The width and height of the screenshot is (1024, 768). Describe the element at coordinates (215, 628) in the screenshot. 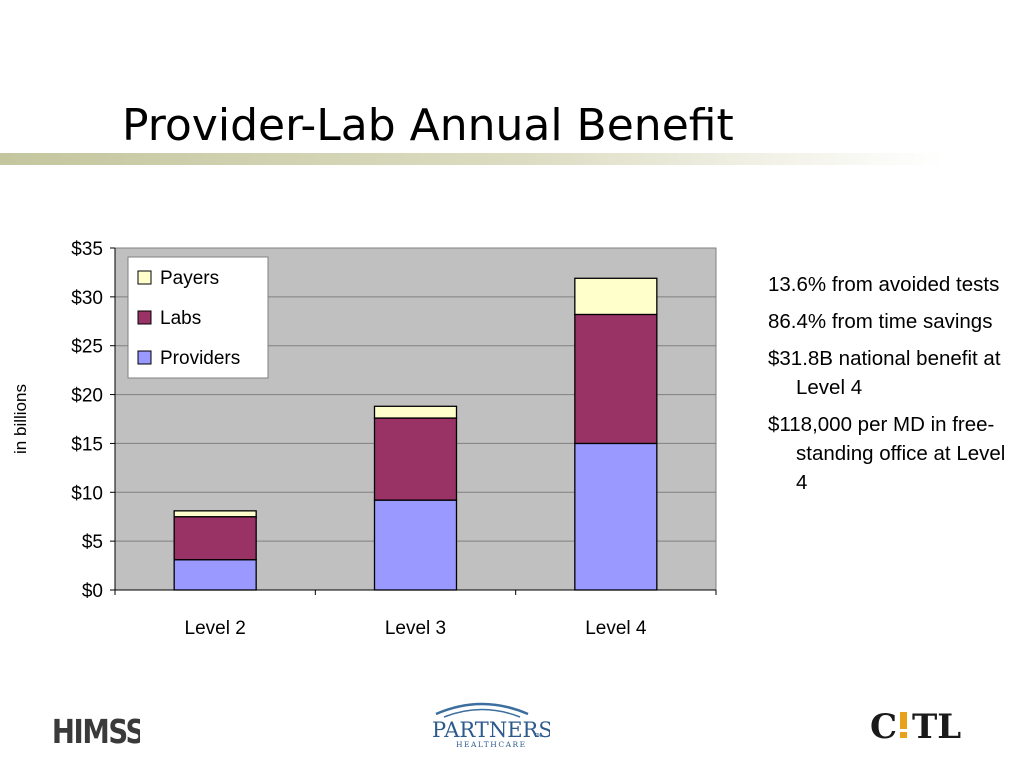

I see `x-tick-label: Level 2` at that location.